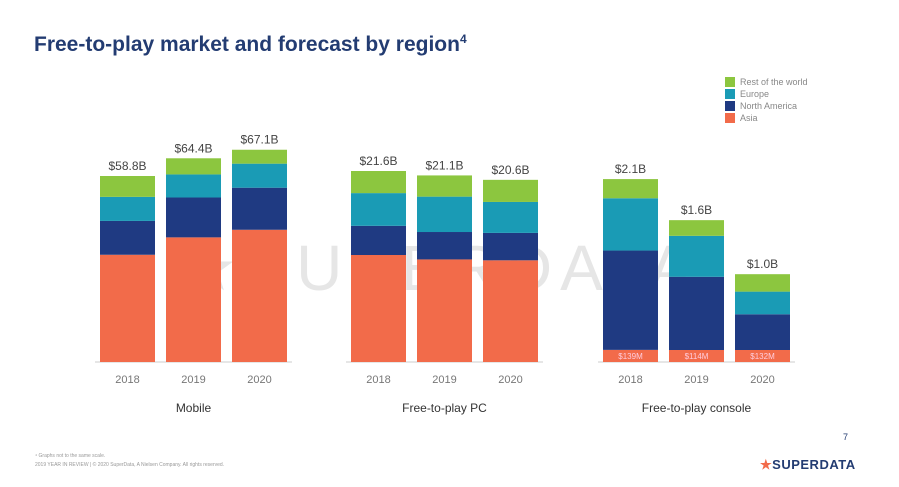  Describe the element at coordinates (769, 106) in the screenshot. I see `legend-label: North America` at that location.